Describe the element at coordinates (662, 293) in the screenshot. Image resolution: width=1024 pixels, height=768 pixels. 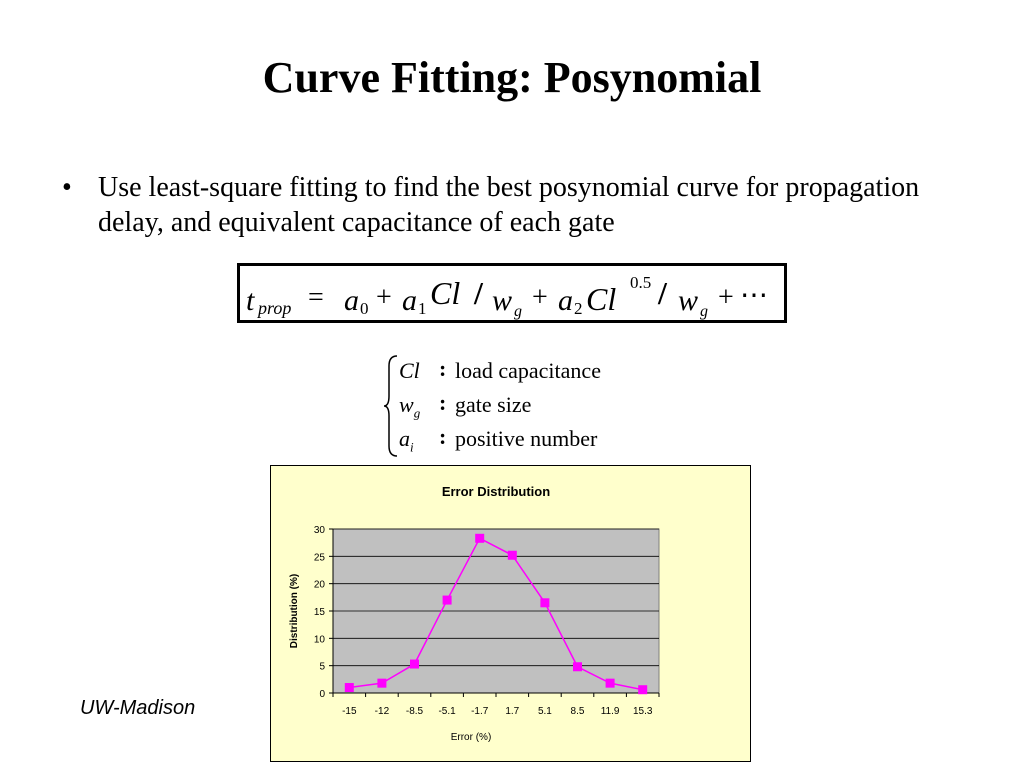
I see `formula-slash-2: /` at that location.